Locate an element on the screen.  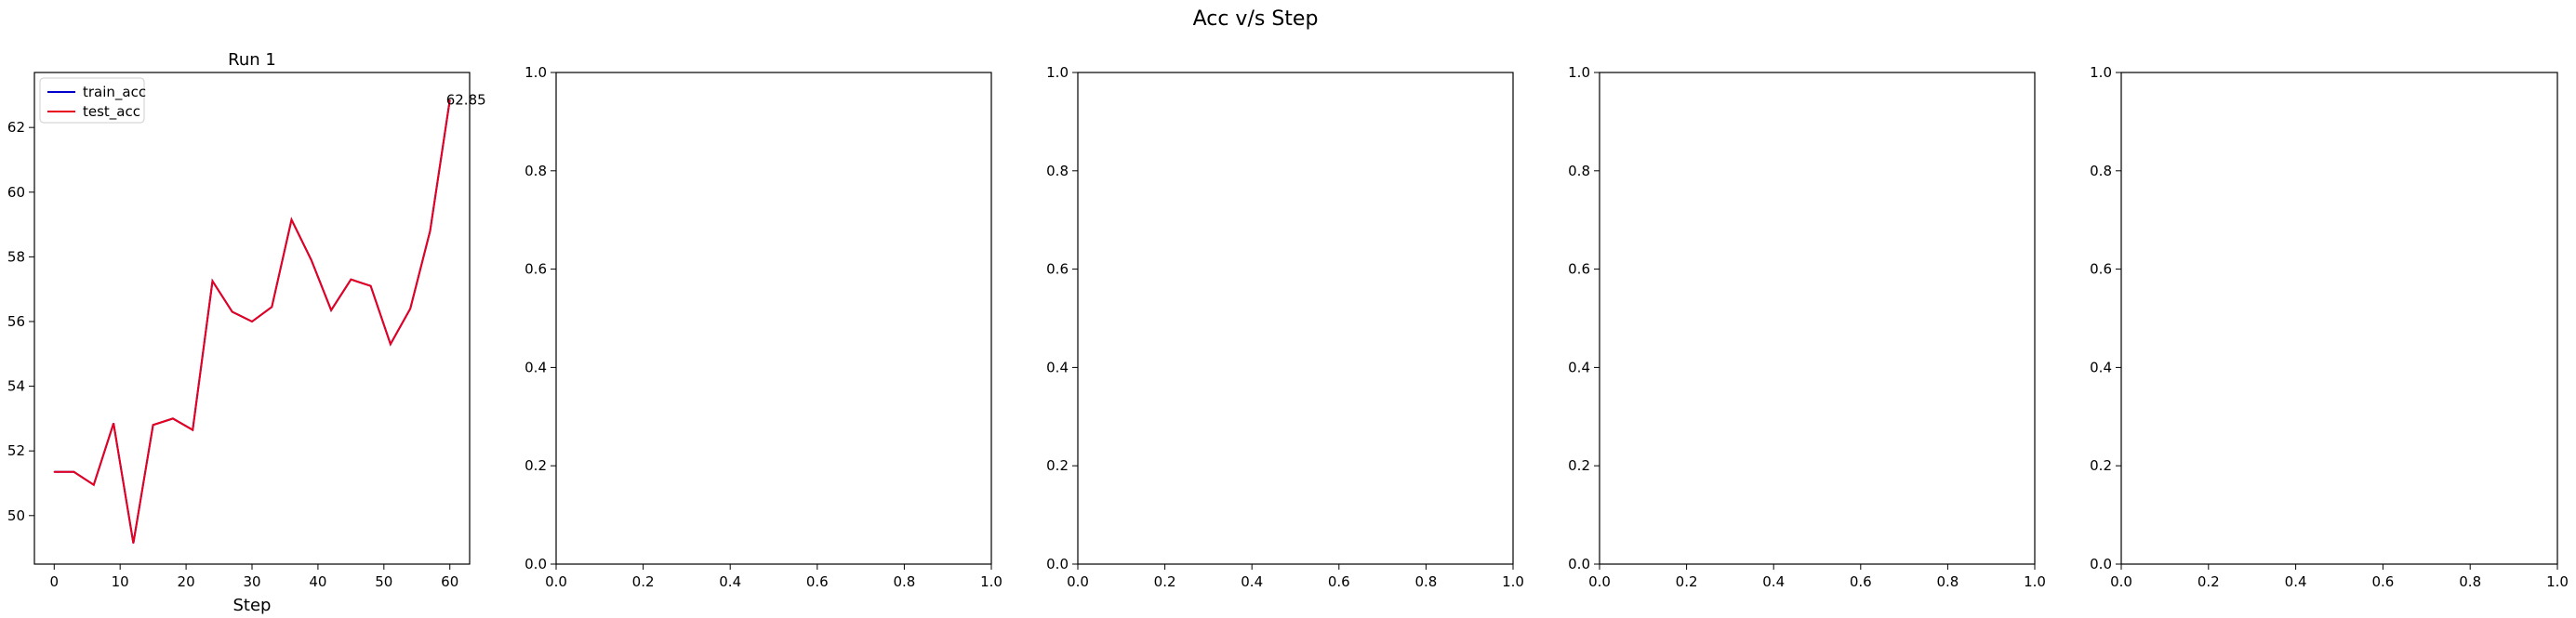
x-tick-label: 50 is located at coordinates (383, 581).